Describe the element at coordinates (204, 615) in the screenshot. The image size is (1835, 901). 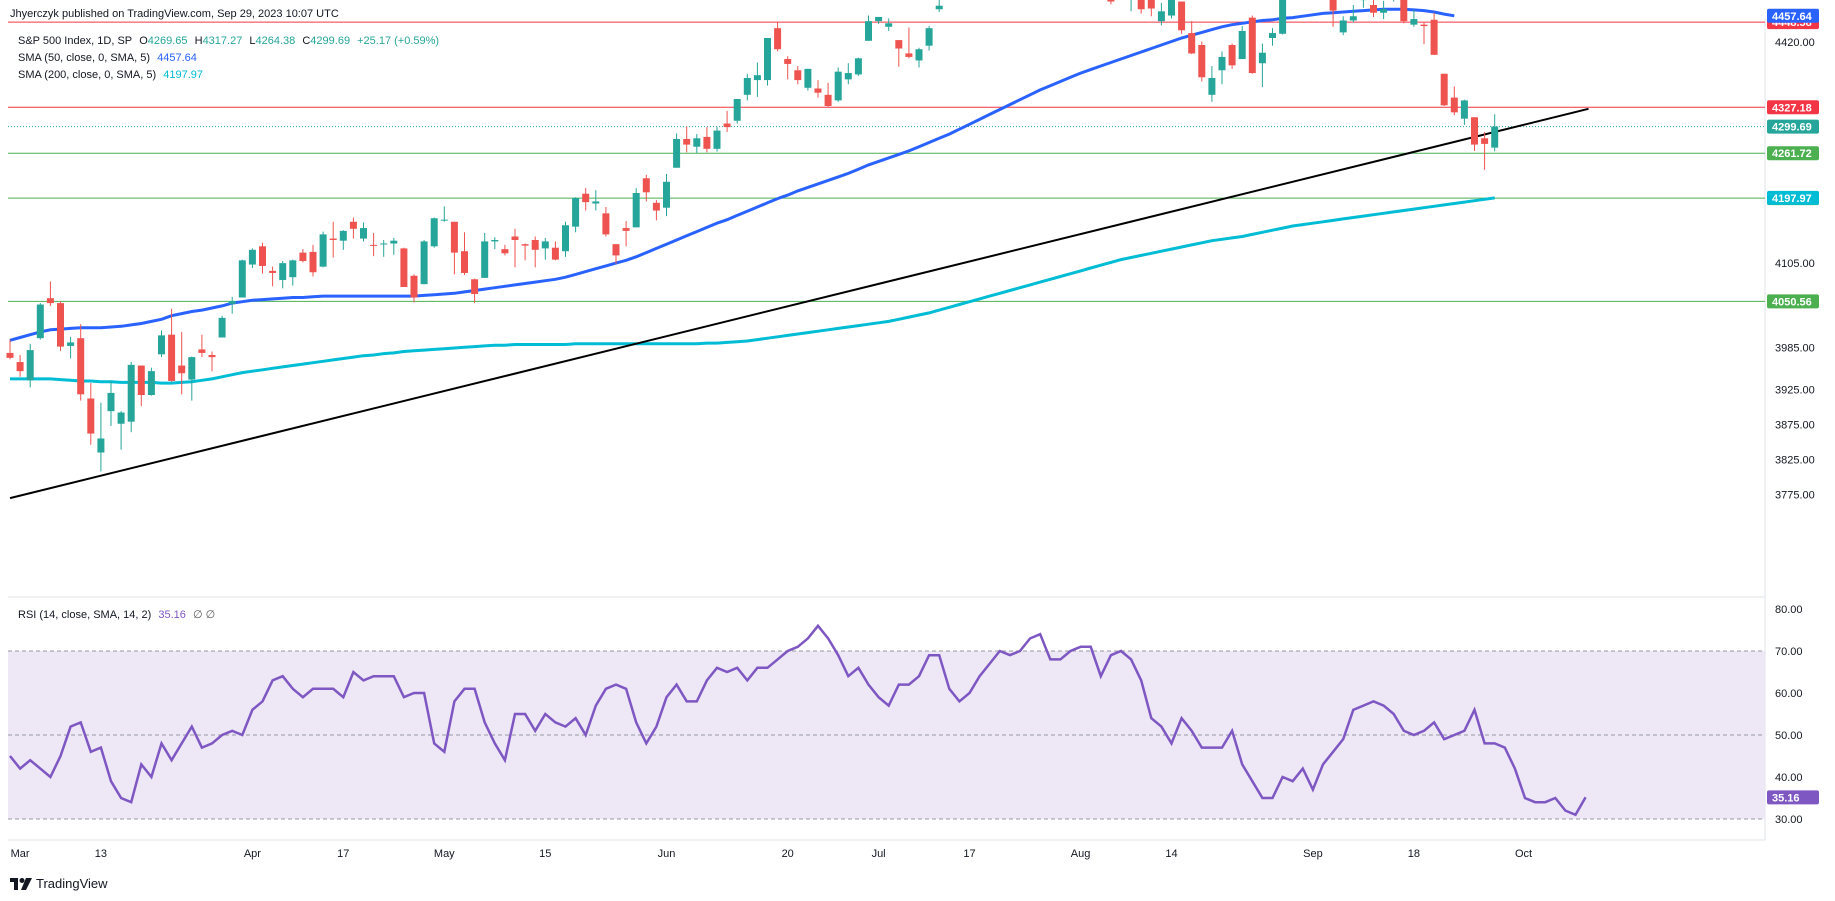
I see `rsi-extra: ∅ ∅` at that location.